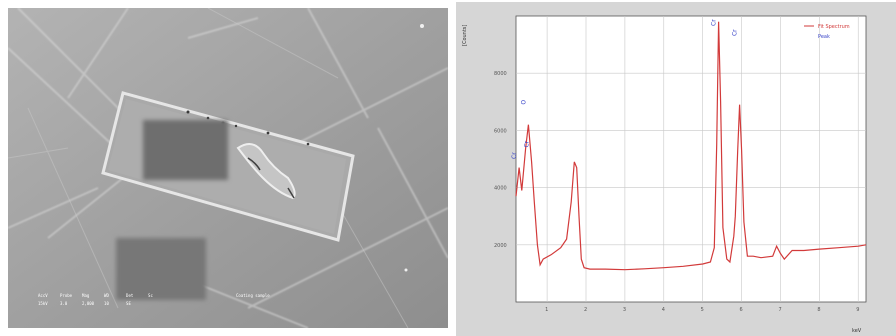 This screenshot has width=896, height=336. What do you see at coordinates (857, 310) in the screenshot?
I see `x-tick-label: 9` at bounding box center [857, 310].